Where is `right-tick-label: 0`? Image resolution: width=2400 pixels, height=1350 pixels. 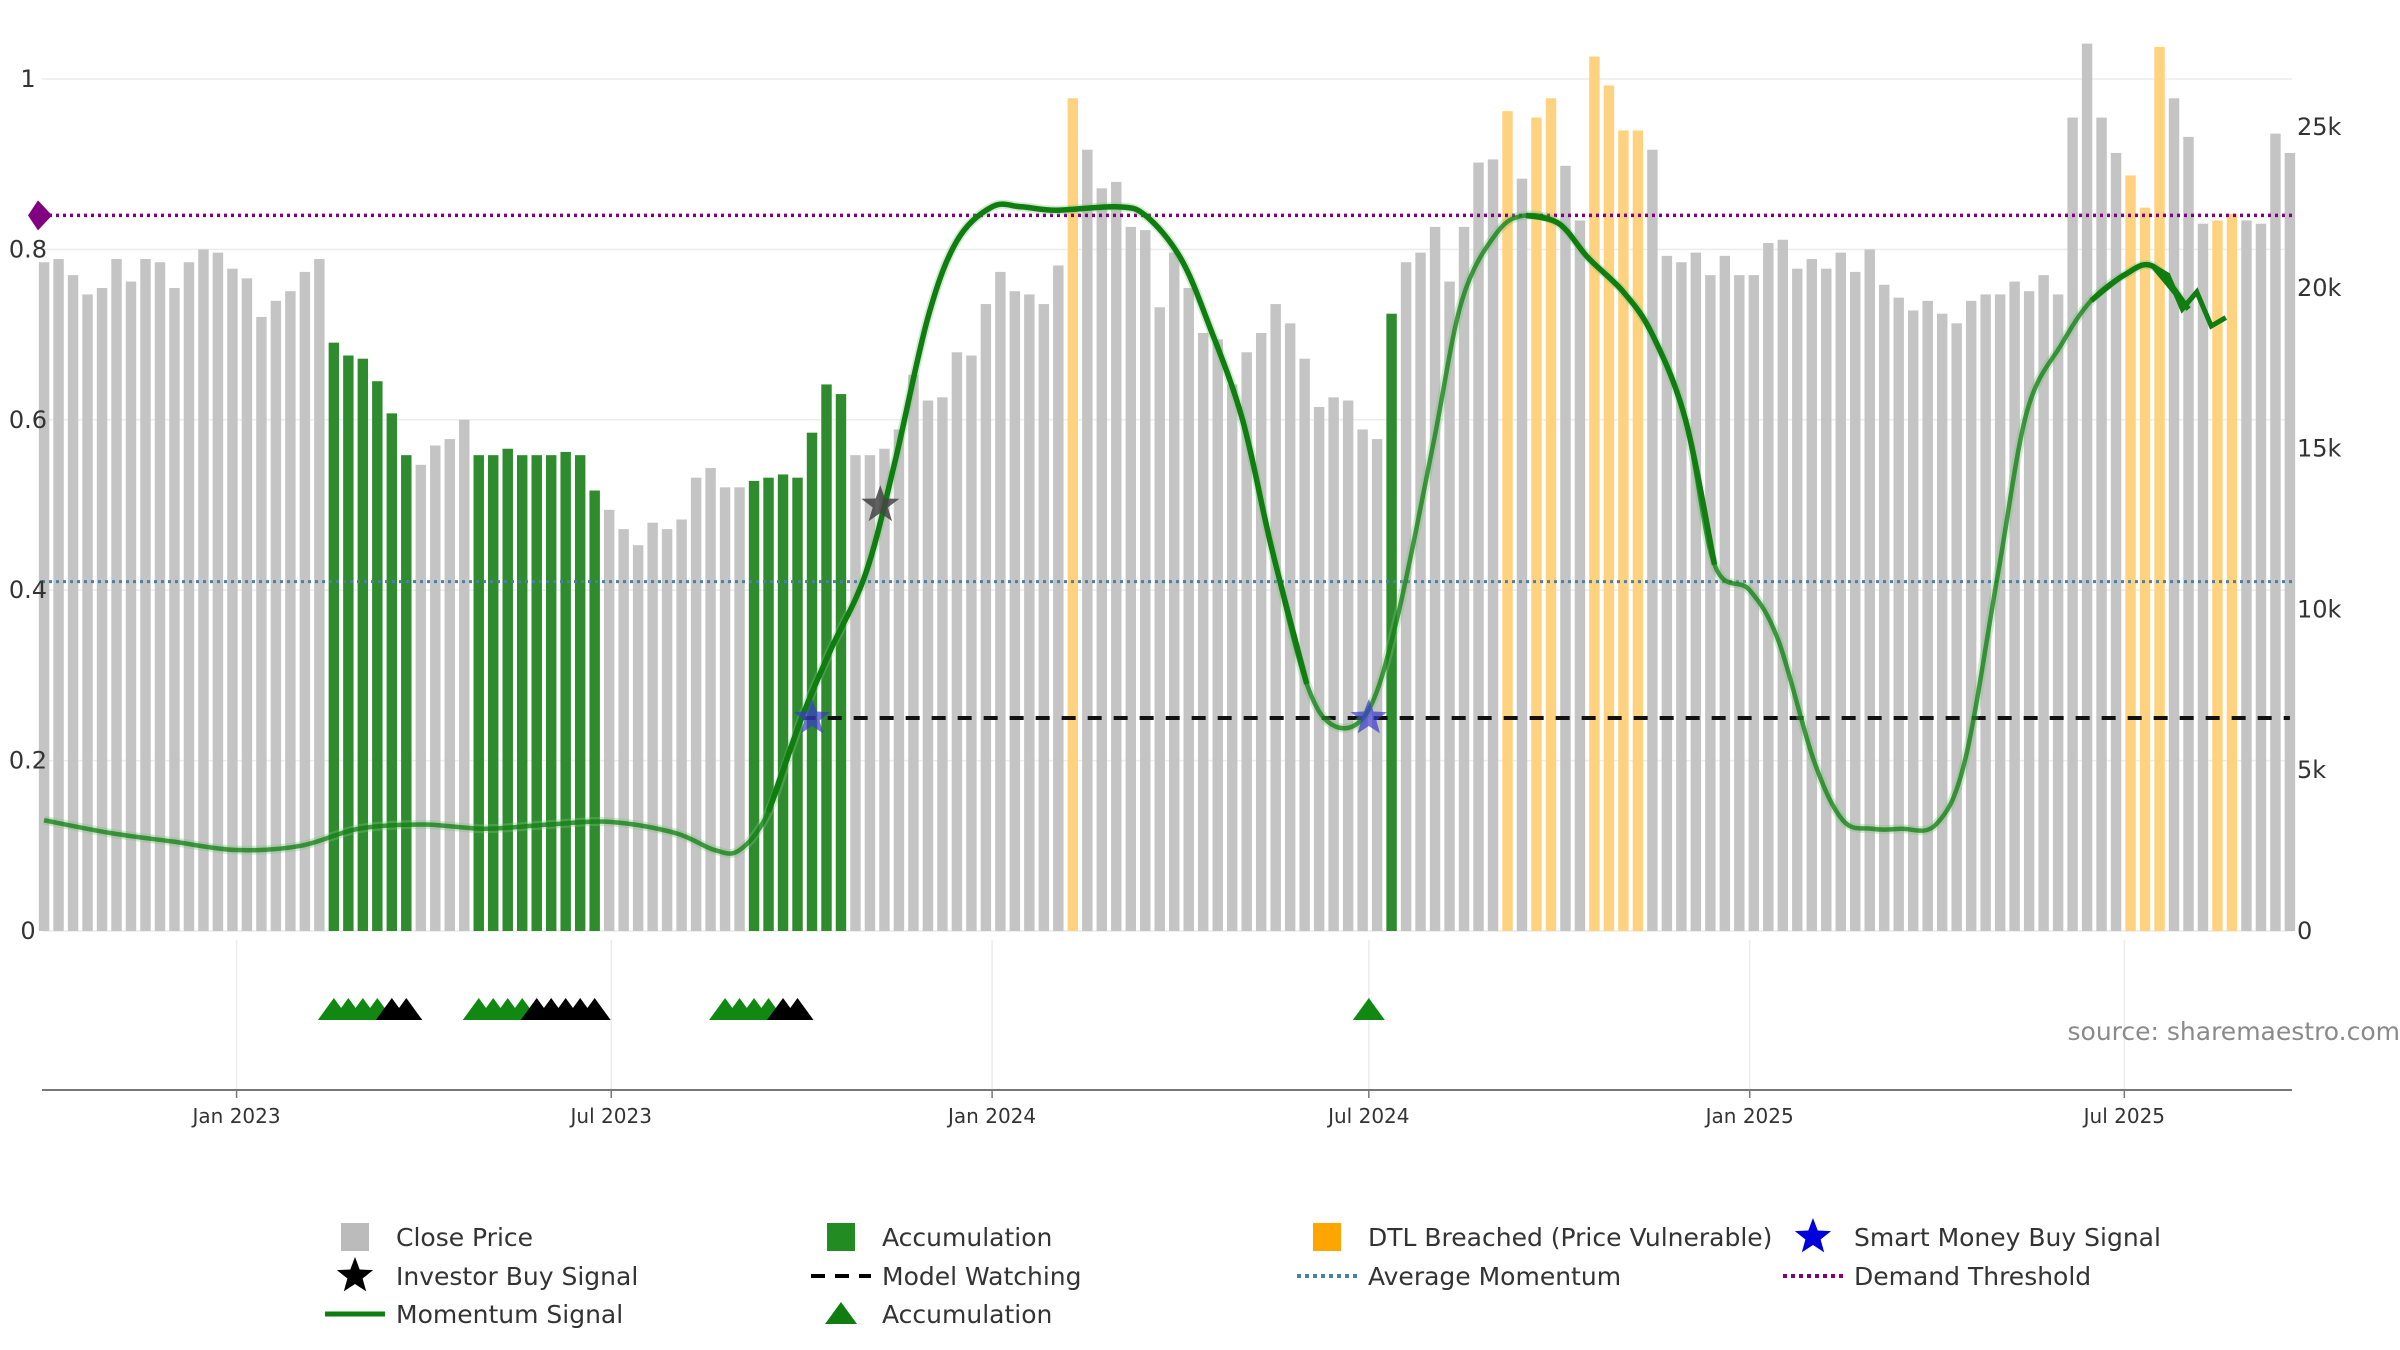
right-tick-label: 0 is located at coordinates (2304, 931).